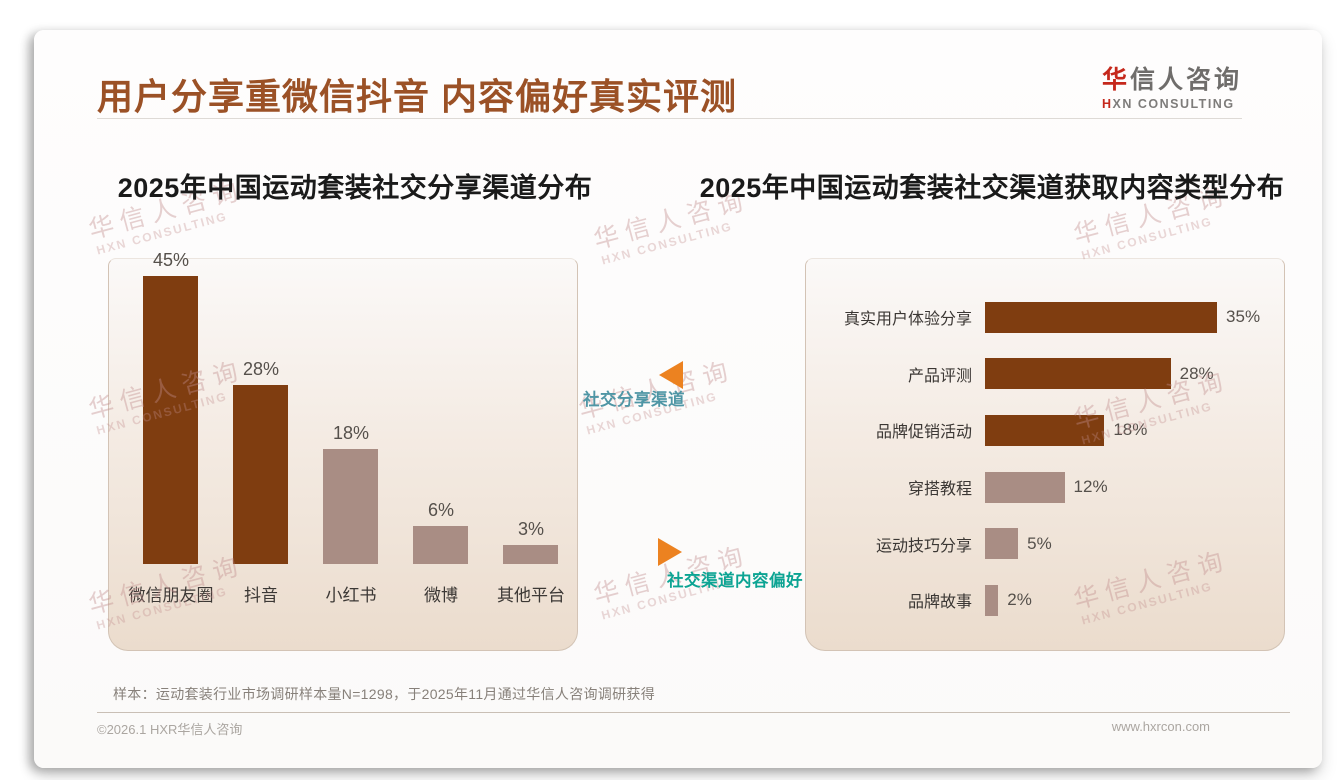 This screenshot has height=780, width=1340. What do you see at coordinates (170, 729) in the screenshot?
I see `copyright-text: ©2026.1 HXR华信人咨询` at bounding box center [170, 729].